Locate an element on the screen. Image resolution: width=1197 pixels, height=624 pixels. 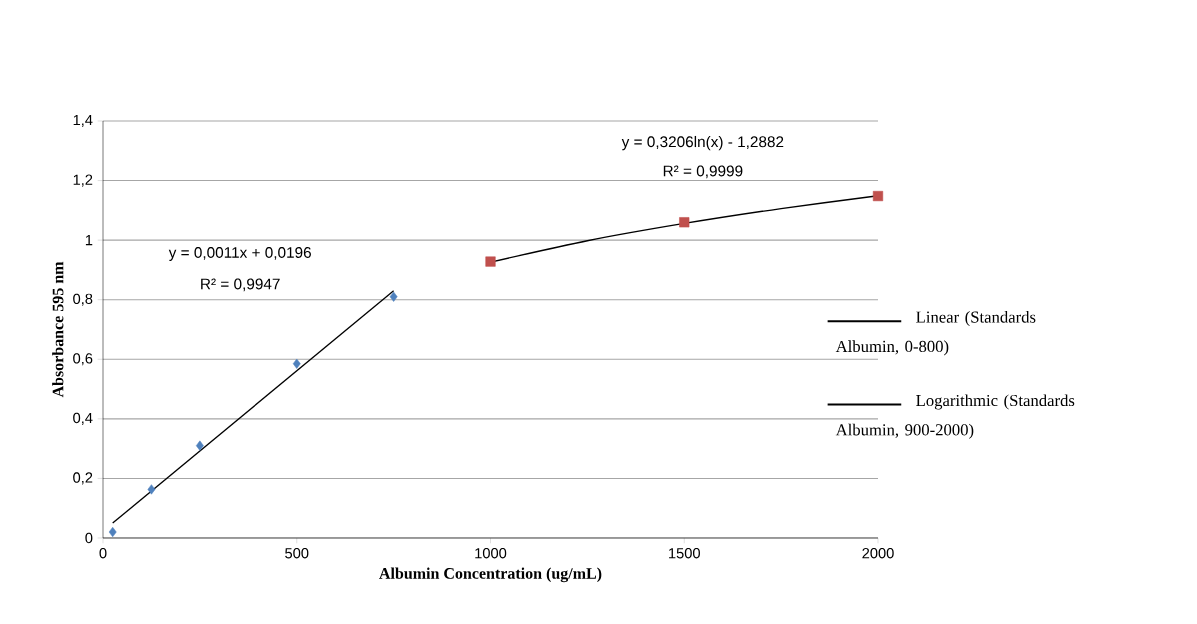
y-tick-label: 0,4 is located at coordinates (83, 418).